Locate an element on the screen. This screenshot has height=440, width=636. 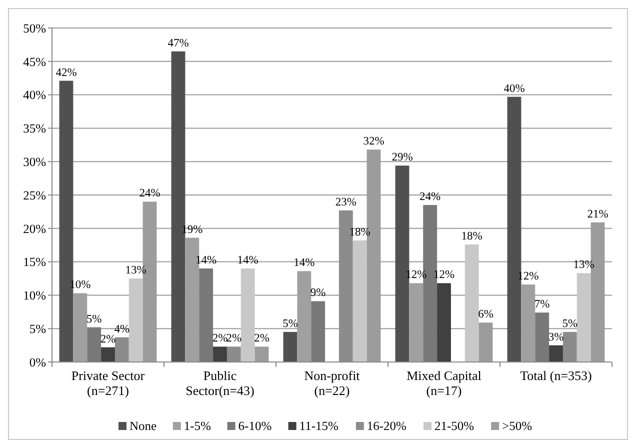
data-label: 21% is located at coordinates (598, 214).